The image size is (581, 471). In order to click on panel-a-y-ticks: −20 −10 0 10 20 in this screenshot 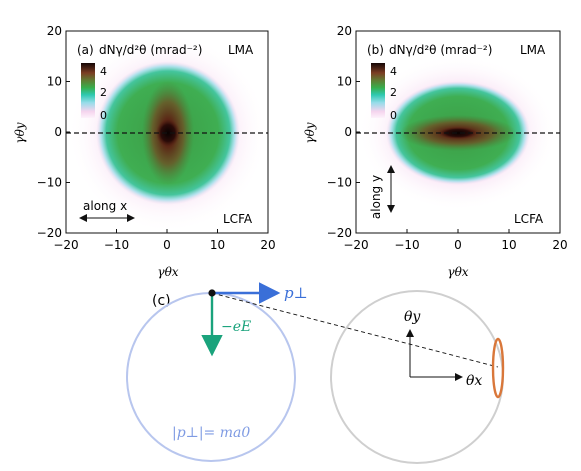, I will do `click(53, 132)`.